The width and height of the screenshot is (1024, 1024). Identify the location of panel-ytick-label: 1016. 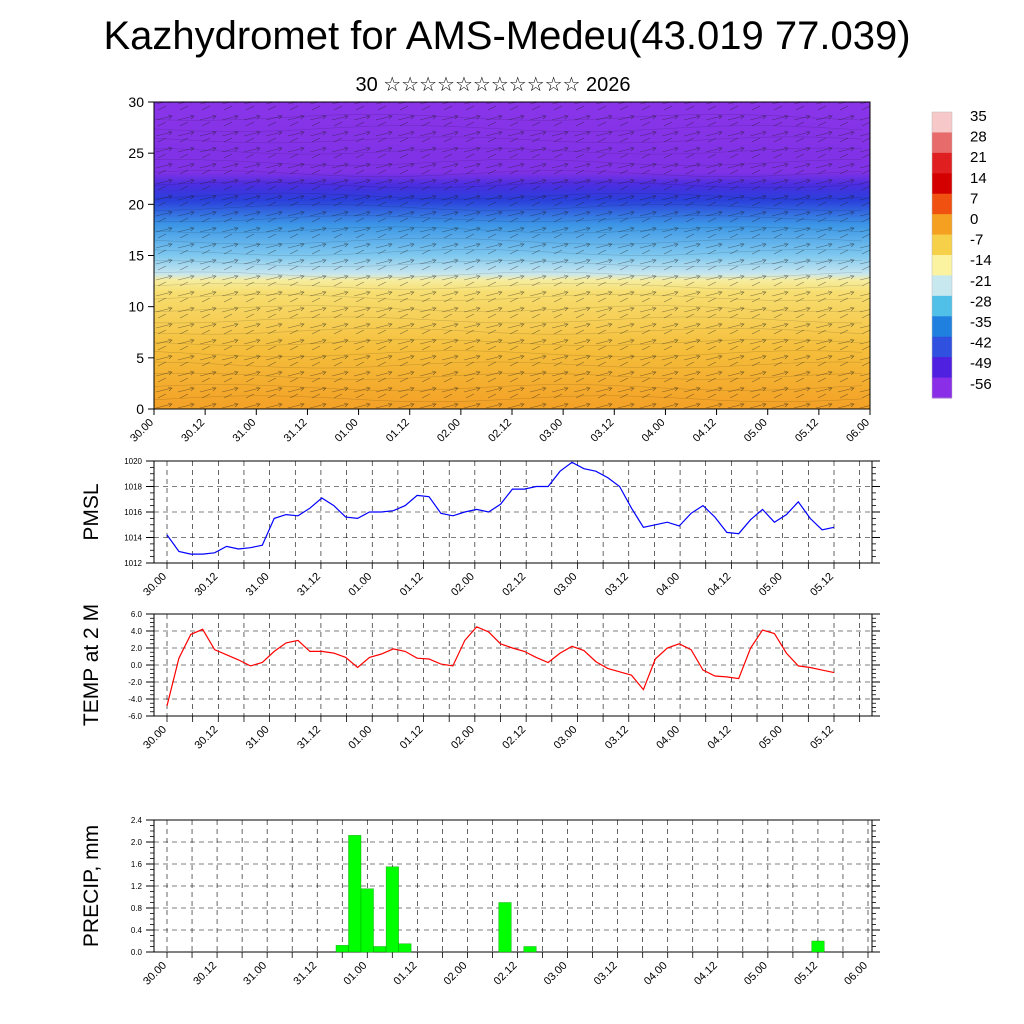
(133, 512).